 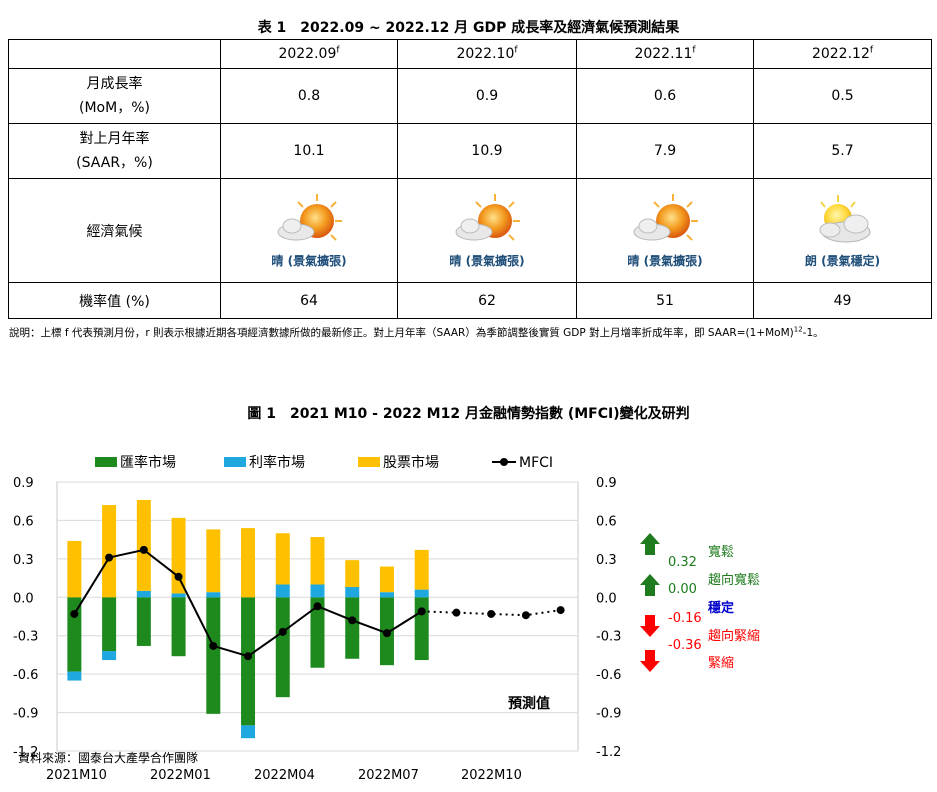 What do you see at coordinates (309, 151) in the screenshot?
I see `table-cell: 10.1` at bounding box center [309, 151].